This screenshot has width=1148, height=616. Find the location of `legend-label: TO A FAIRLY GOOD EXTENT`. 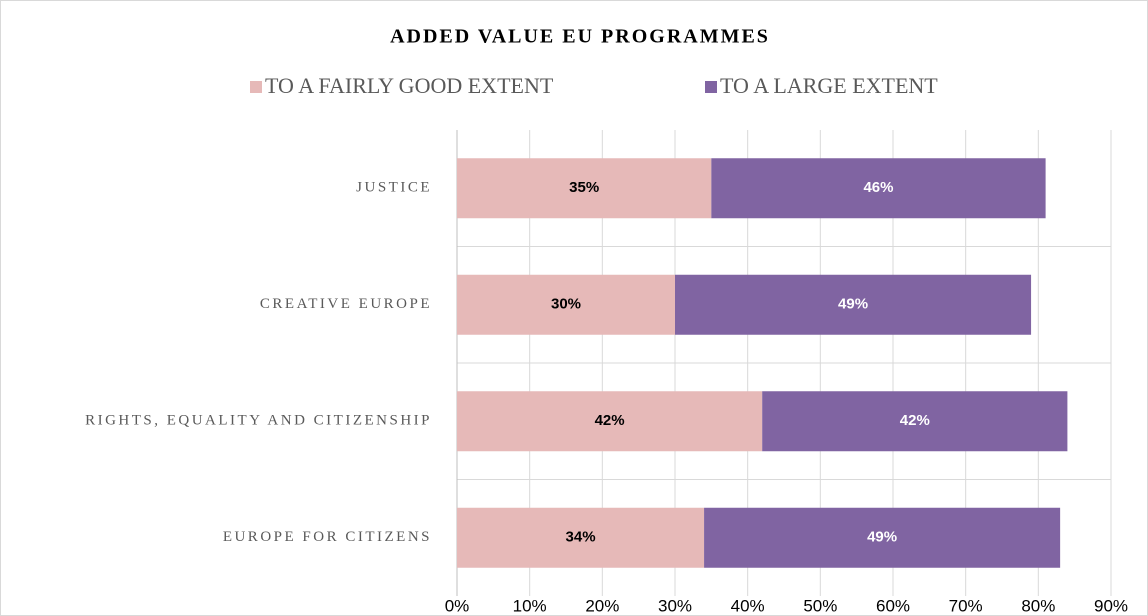

legend-label: TO A FAIRLY GOOD EXTENT is located at coordinates (409, 85).